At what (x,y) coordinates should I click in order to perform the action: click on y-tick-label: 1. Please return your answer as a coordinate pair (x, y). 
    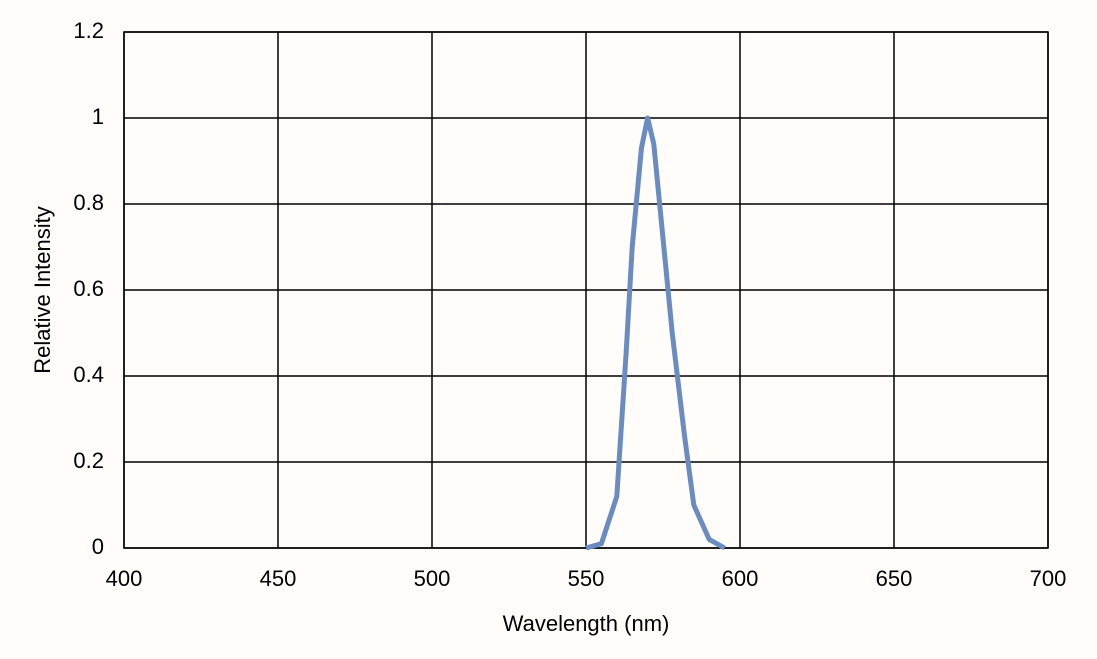
    Looking at the image, I should click on (98, 116).